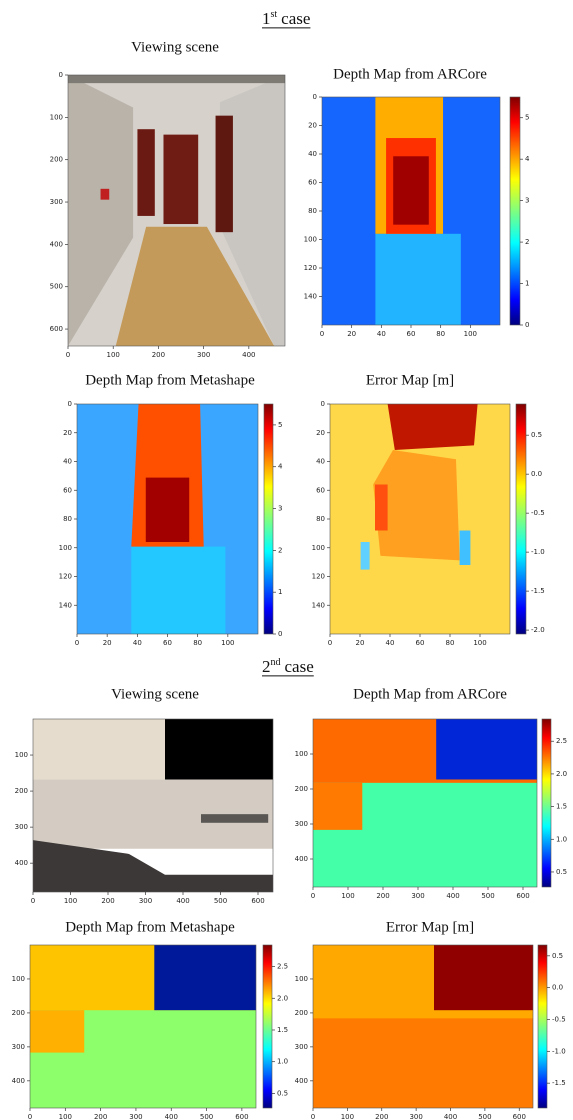 This screenshot has height=1120, width=573. Describe the element at coordinates (561, 807) in the screenshot. I see `colorbar-tick-label: 1.5` at that location.